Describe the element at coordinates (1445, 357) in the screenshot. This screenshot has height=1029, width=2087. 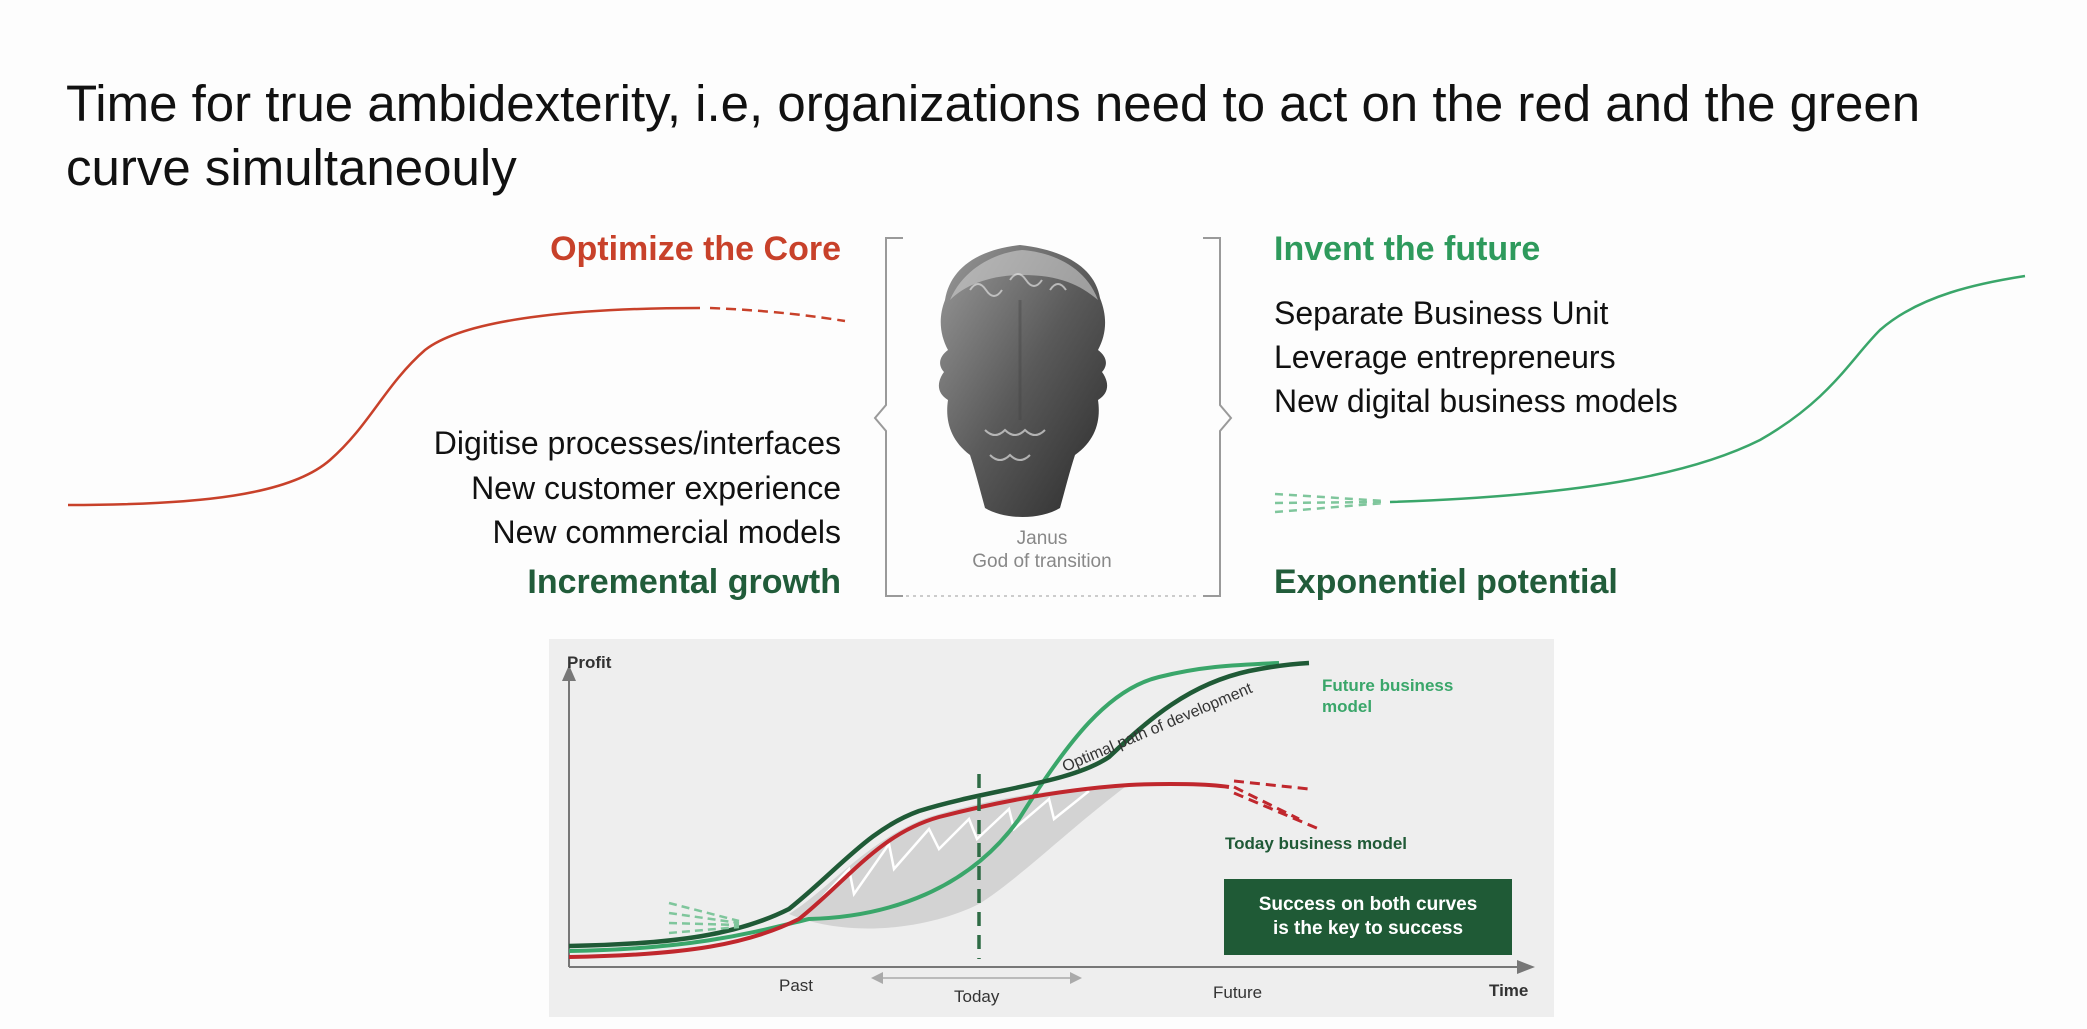
I see `future-item-entrepreneurs: Leverage entrepreneurs` at that location.